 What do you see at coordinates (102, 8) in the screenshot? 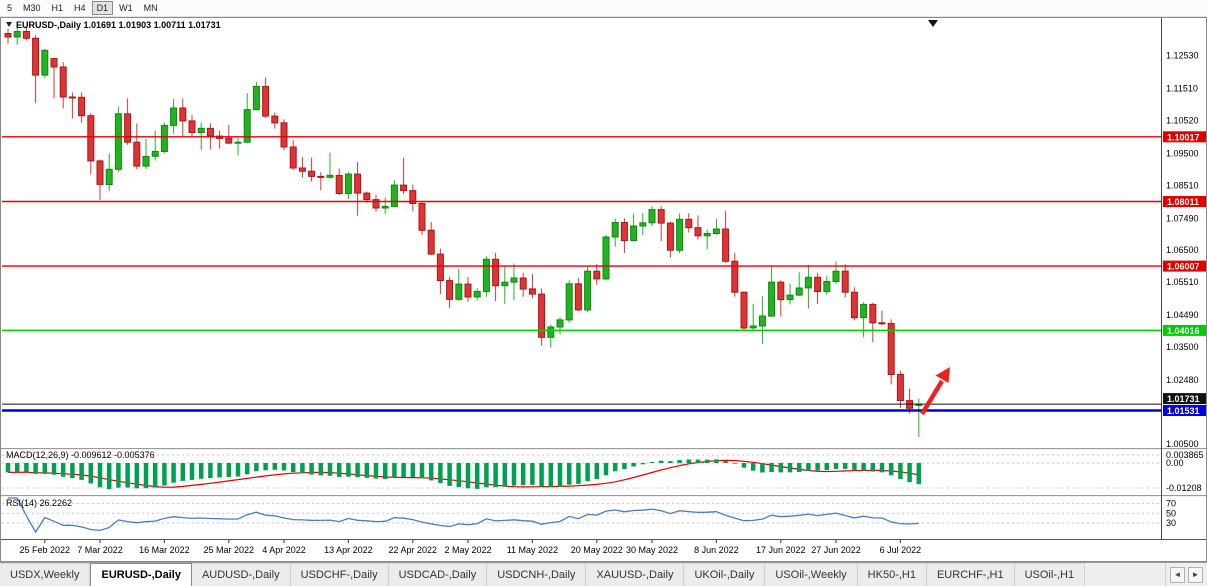
I see `timeframe-button-d1: D1` at bounding box center [102, 8].